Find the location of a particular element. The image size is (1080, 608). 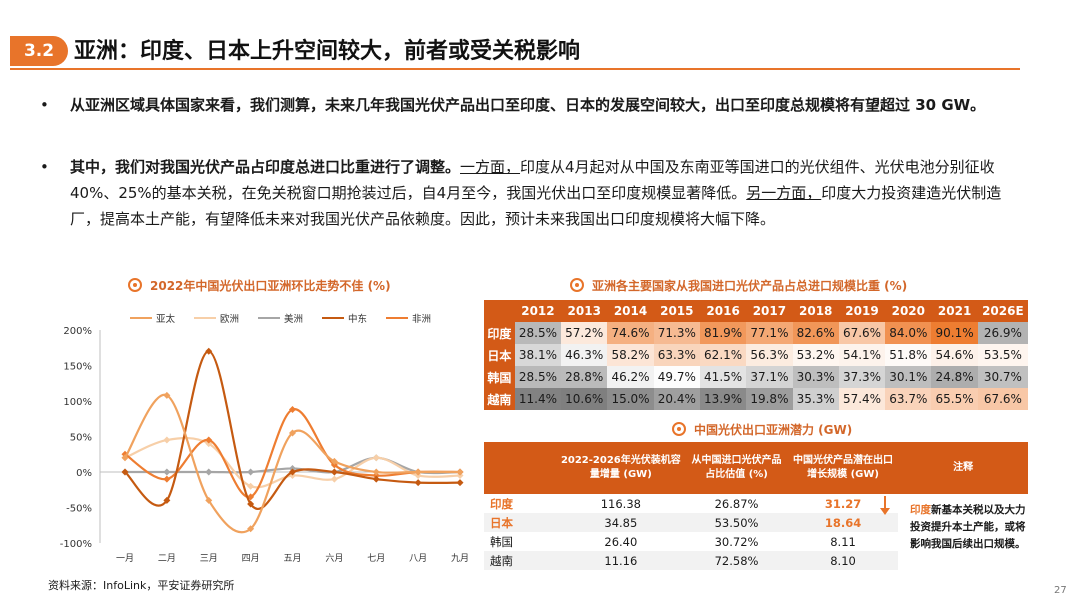

table-row: 印度 116.38 26.87% 31.27 is located at coordinates (756, 503).